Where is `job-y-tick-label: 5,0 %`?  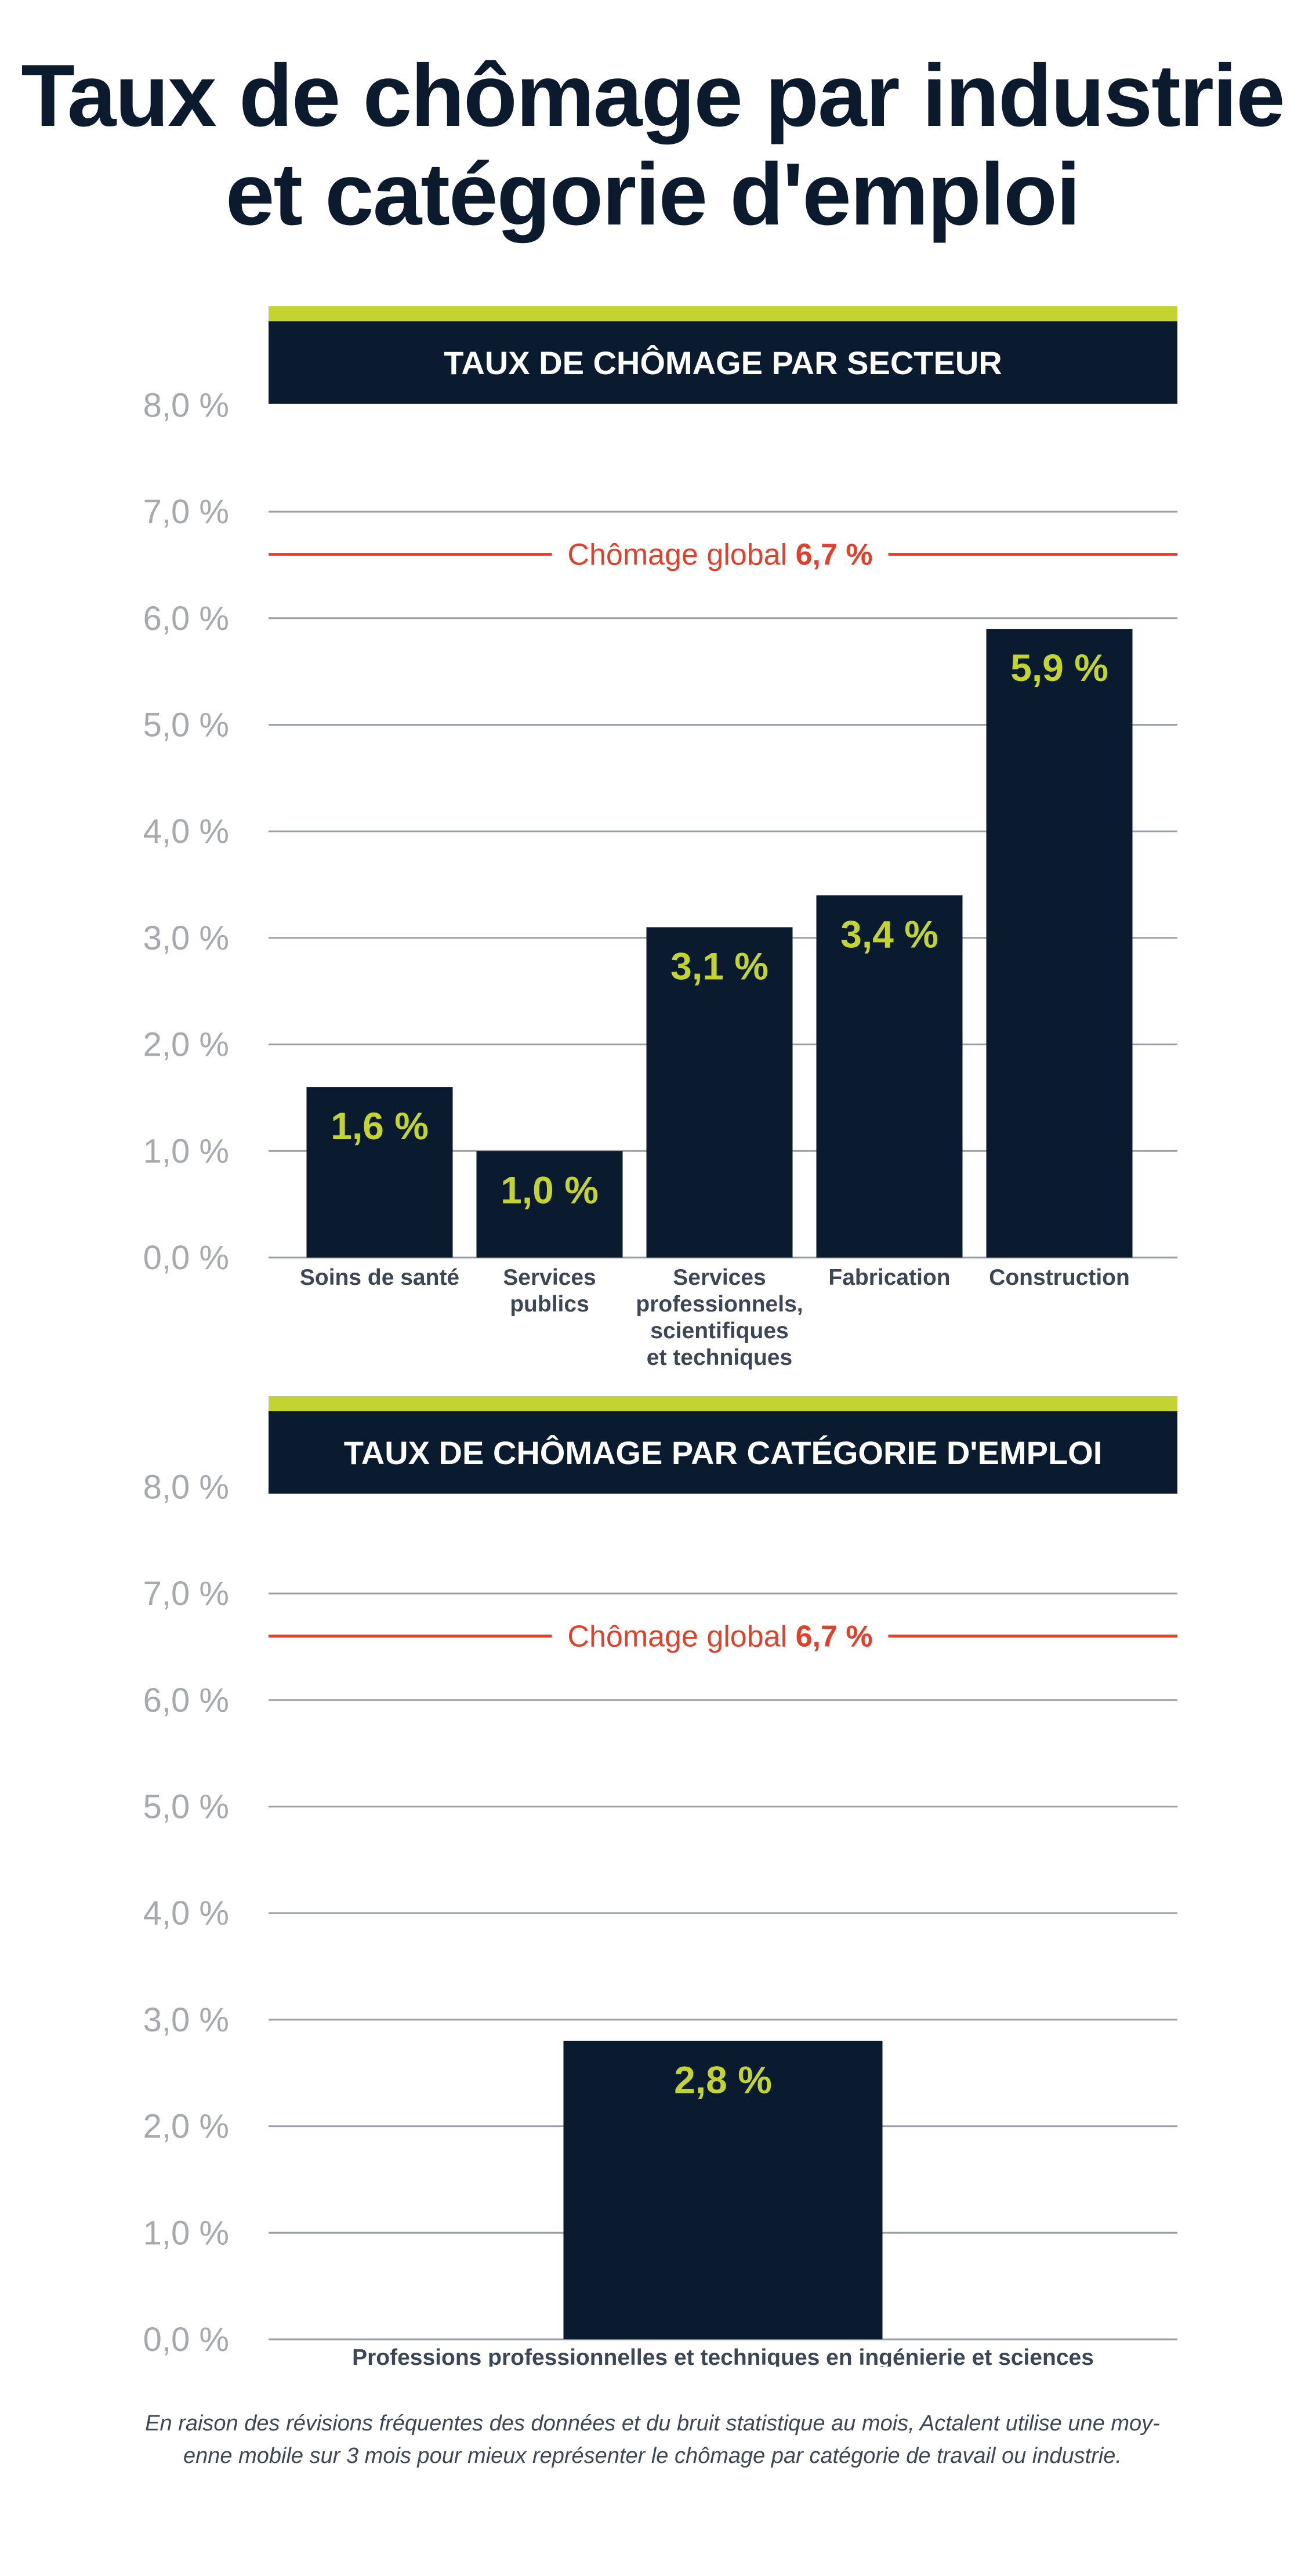 job-y-tick-label: 5,0 % is located at coordinates (186, 1807).